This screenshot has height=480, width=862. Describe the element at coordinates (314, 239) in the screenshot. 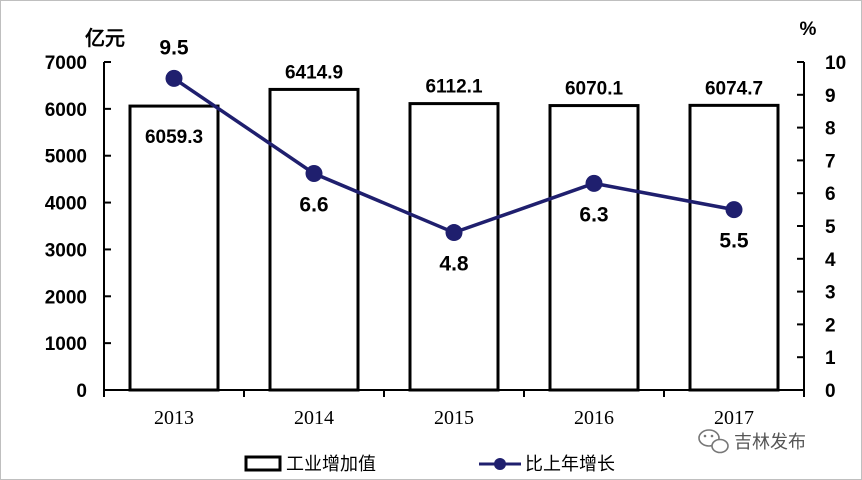

I see `bar-2014` at that location.